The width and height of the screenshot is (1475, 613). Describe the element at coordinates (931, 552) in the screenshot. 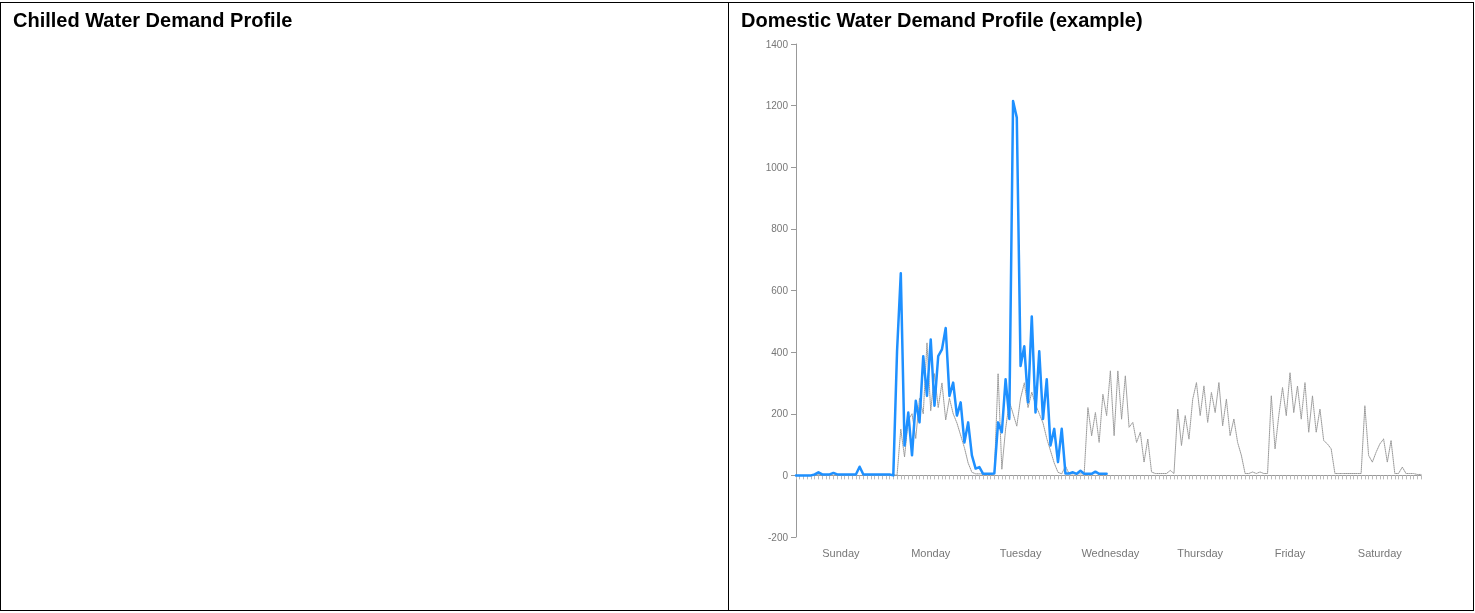

I see `x-tick-label: Monday` at that location.